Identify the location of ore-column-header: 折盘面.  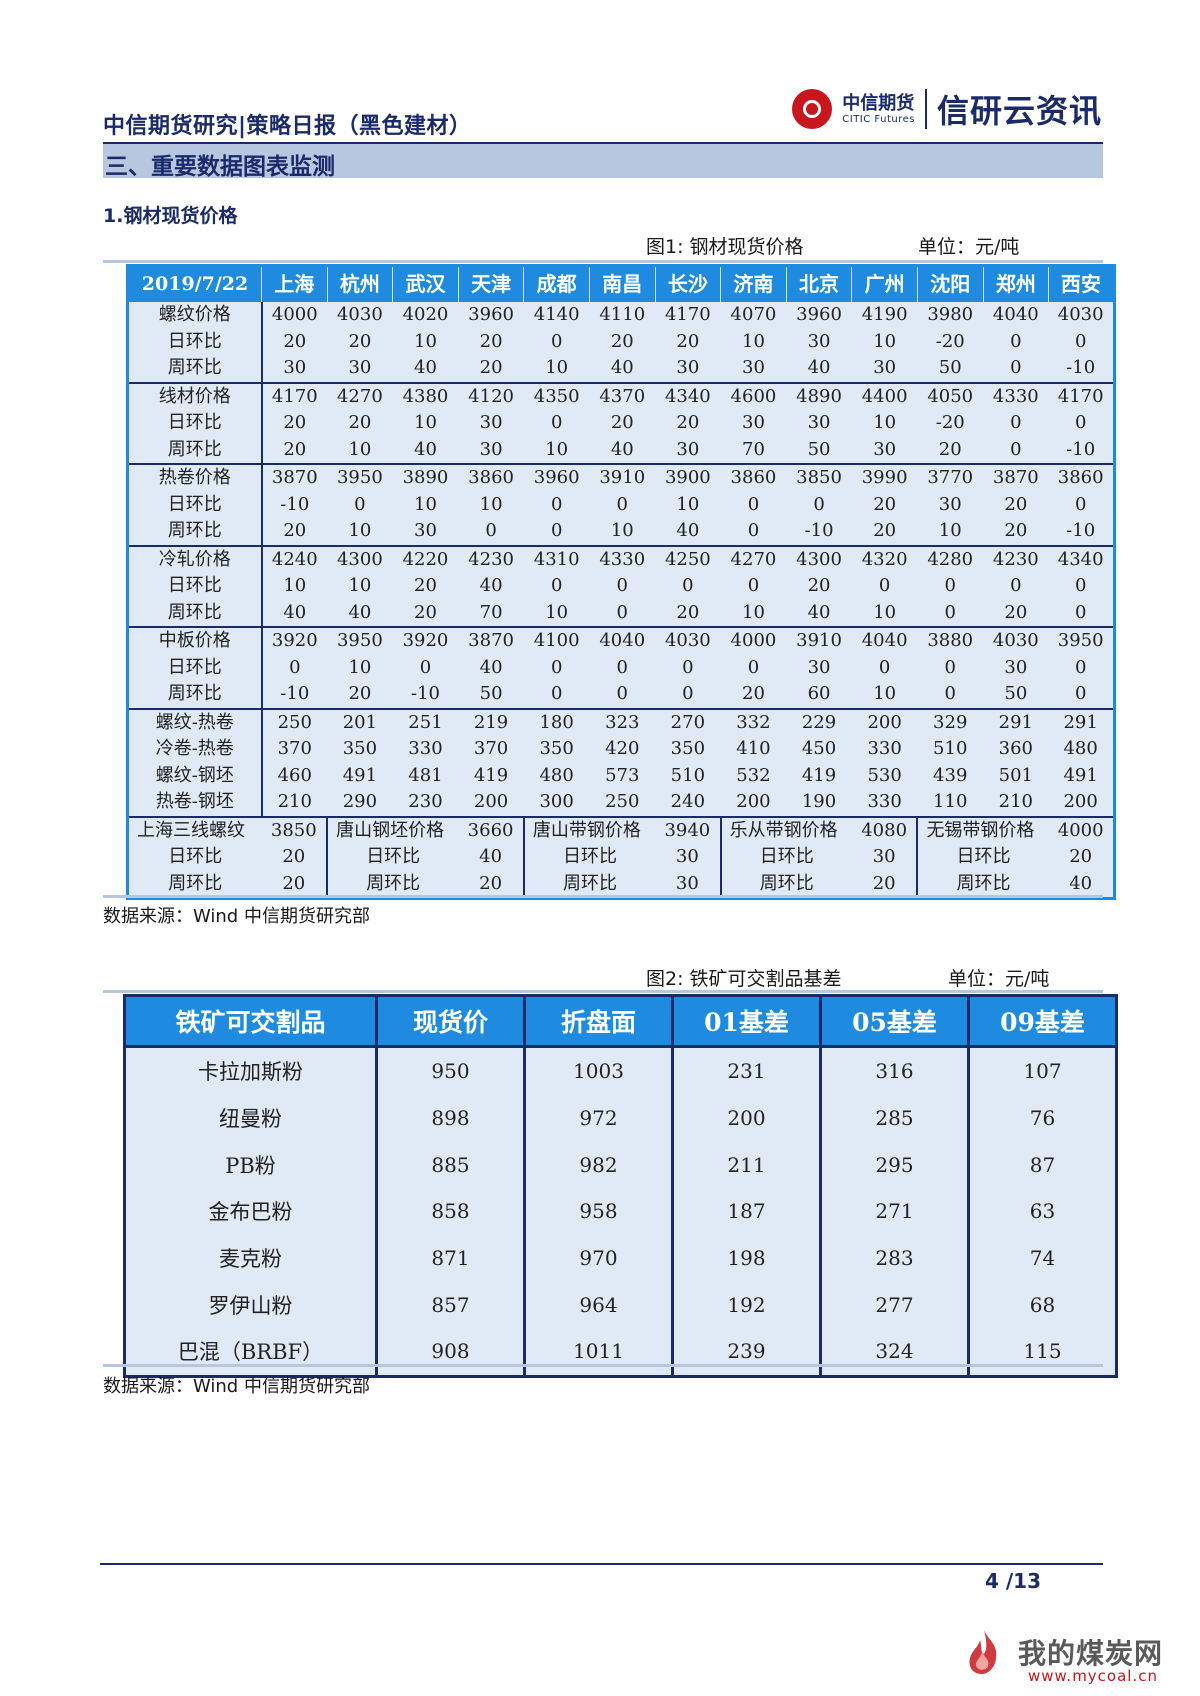
(599, 1021).